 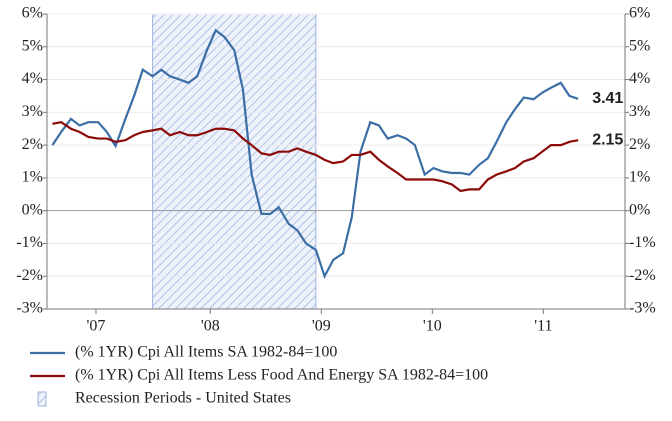 I want to click on y2-tick-label: 3%, so click(x=639, y=111).